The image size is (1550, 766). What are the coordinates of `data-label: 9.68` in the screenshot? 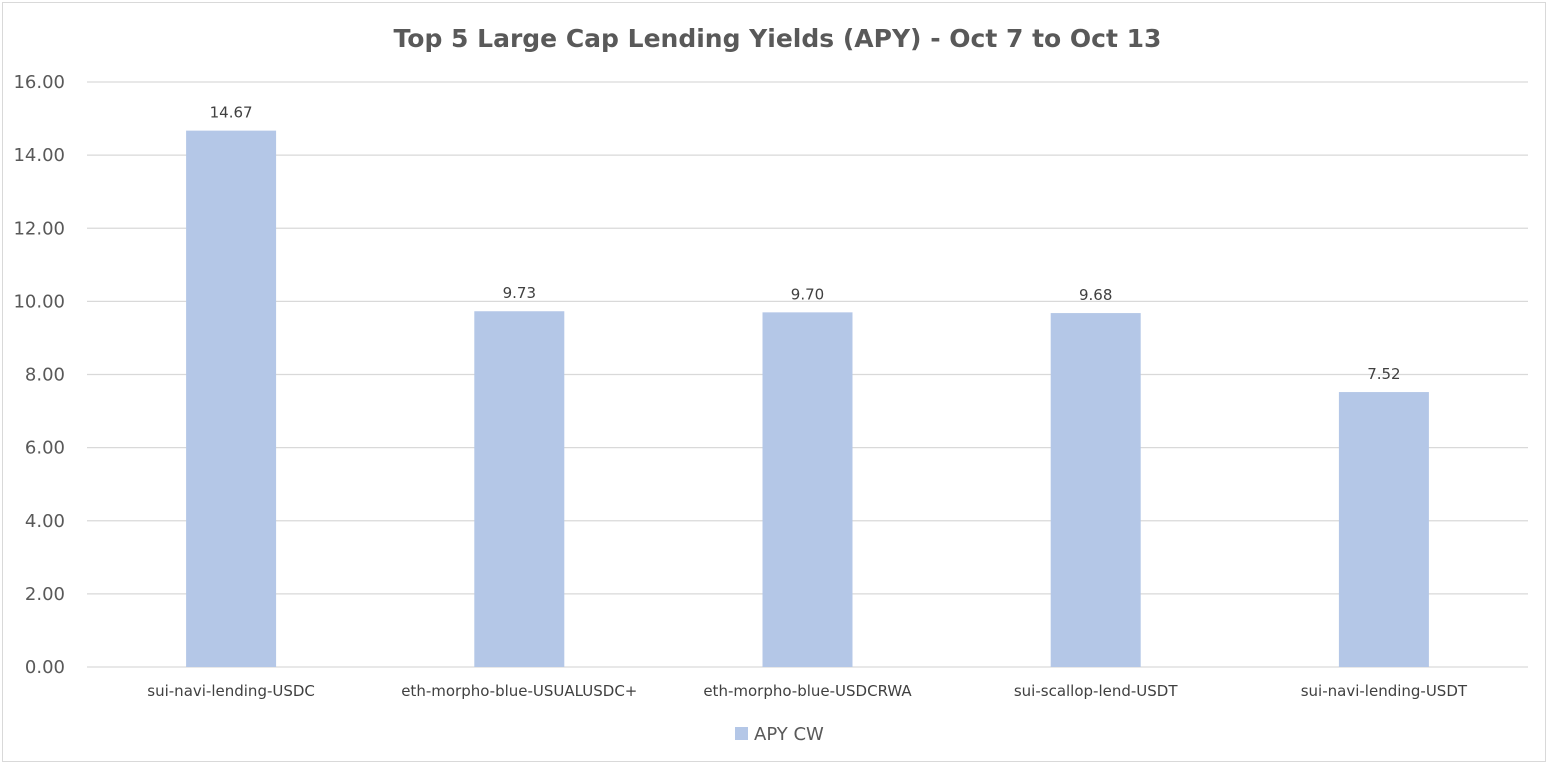 It's located at (1095, 295).